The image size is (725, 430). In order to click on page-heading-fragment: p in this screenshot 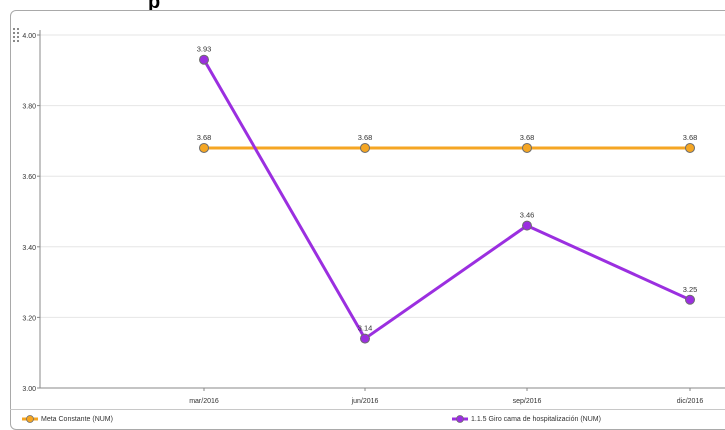, I will do `click(154, 6)`.